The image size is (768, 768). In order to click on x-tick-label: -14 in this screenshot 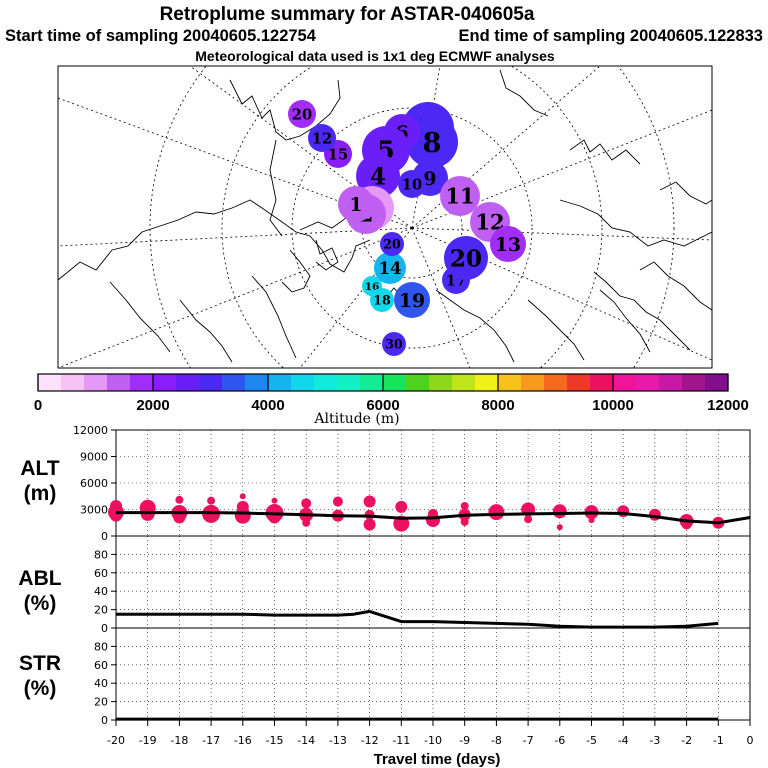, I will do `click(306, 740)`.